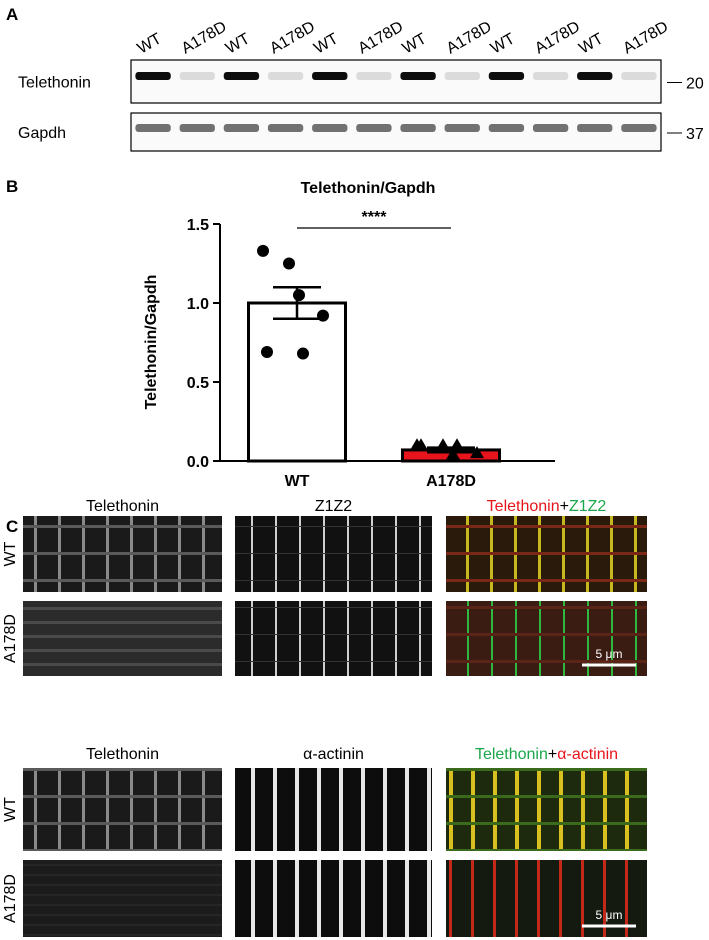  Describe the element at coordinates (198, 225) in the screenshot. I see `y-tick-label: 1.5` at that location.